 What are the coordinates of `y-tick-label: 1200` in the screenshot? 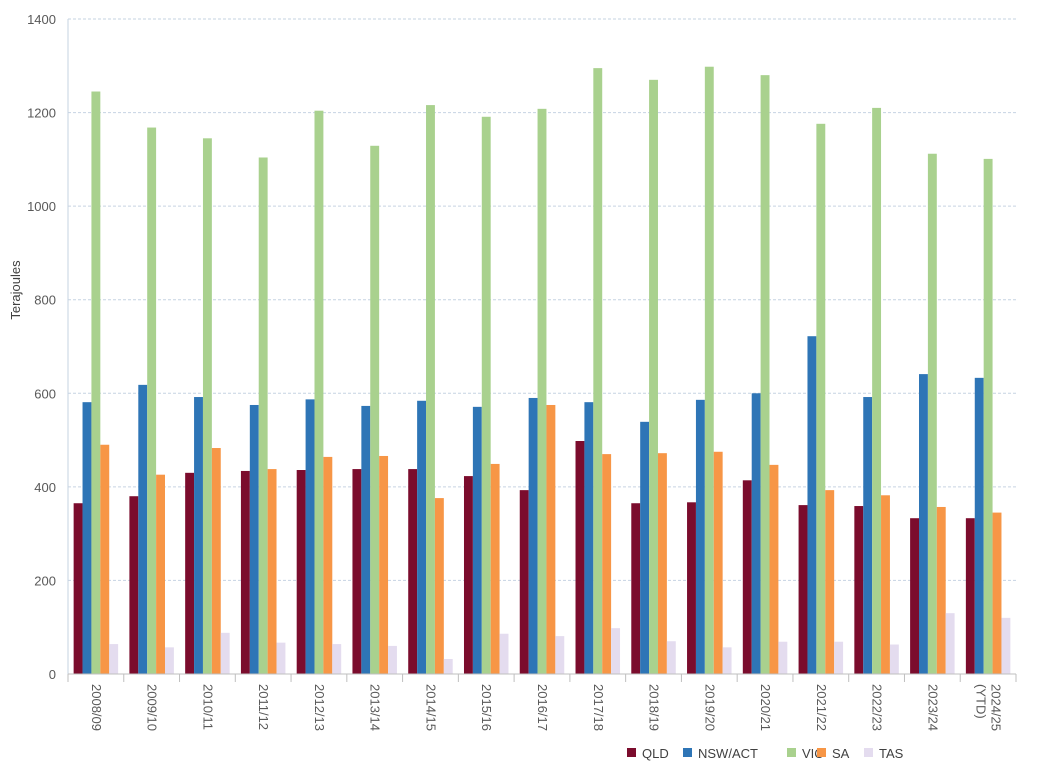 It's located at (41, 113).